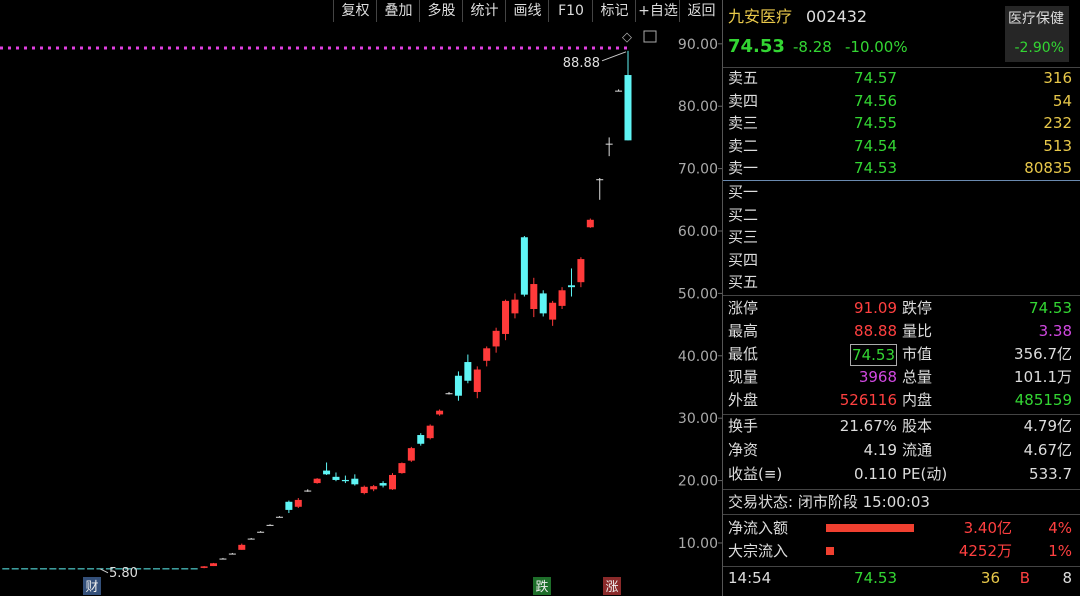 This screenshot has width=1080, height=596. Describe the element at coordinates (875, 100) in the screenshot. I see `ask-price: 74.56` at that location.